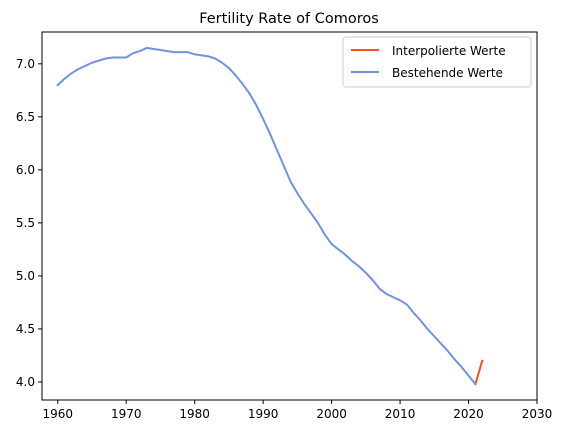 The width and height of the screenshot is (565, 435). I want to click on legend-label-existing: Bestehende Werte, so click(447, 73).